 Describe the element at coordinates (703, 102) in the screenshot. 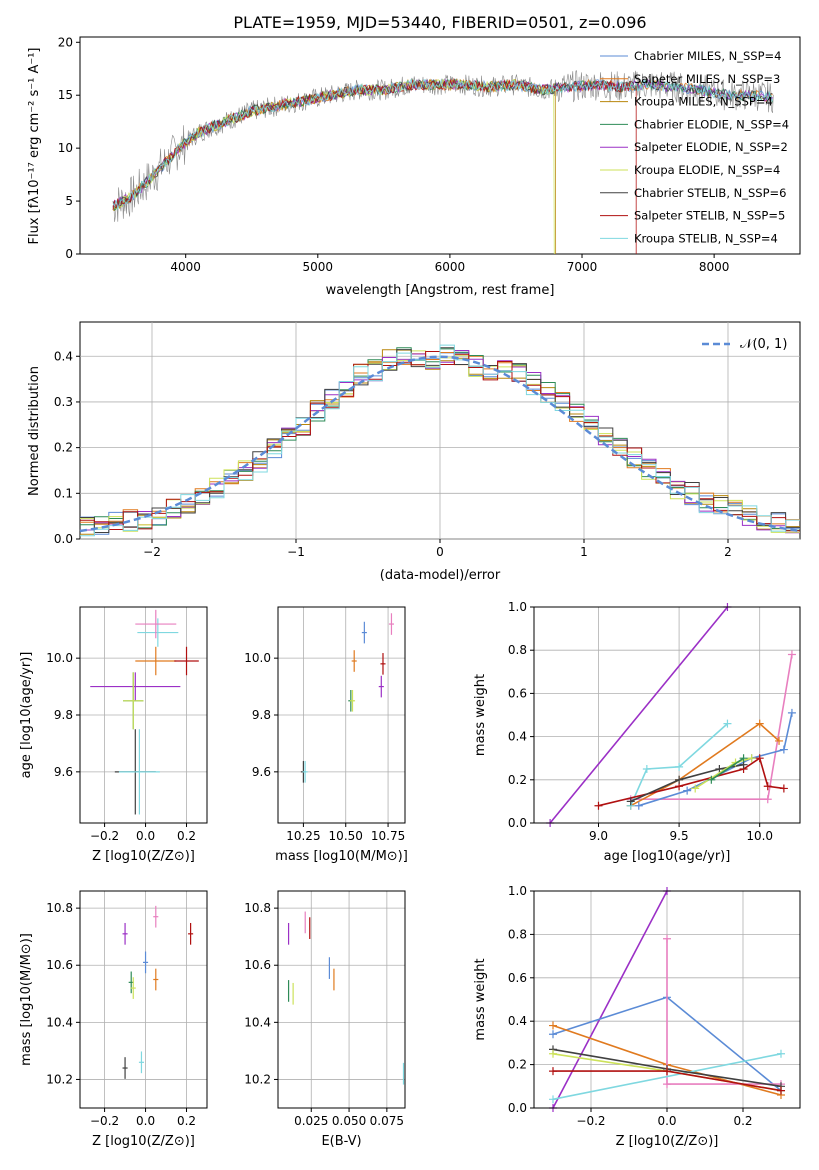

I see `legend-label: Kroupa MILES, N_SSP=4` at that location.